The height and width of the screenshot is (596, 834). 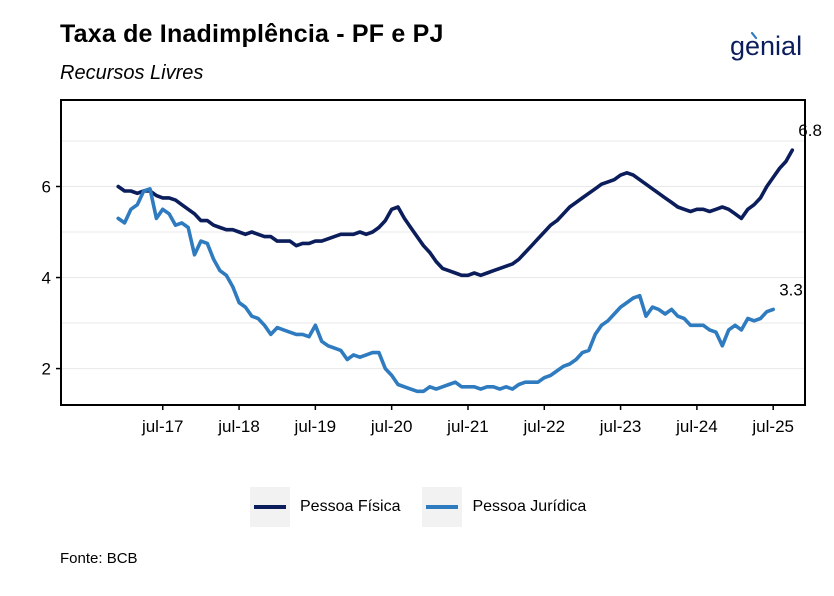 What do you see at coordinates (132, 73) in the screenshot?
I see `chart-subtitle: Recursos Livres` at bounding box center [132, 73].